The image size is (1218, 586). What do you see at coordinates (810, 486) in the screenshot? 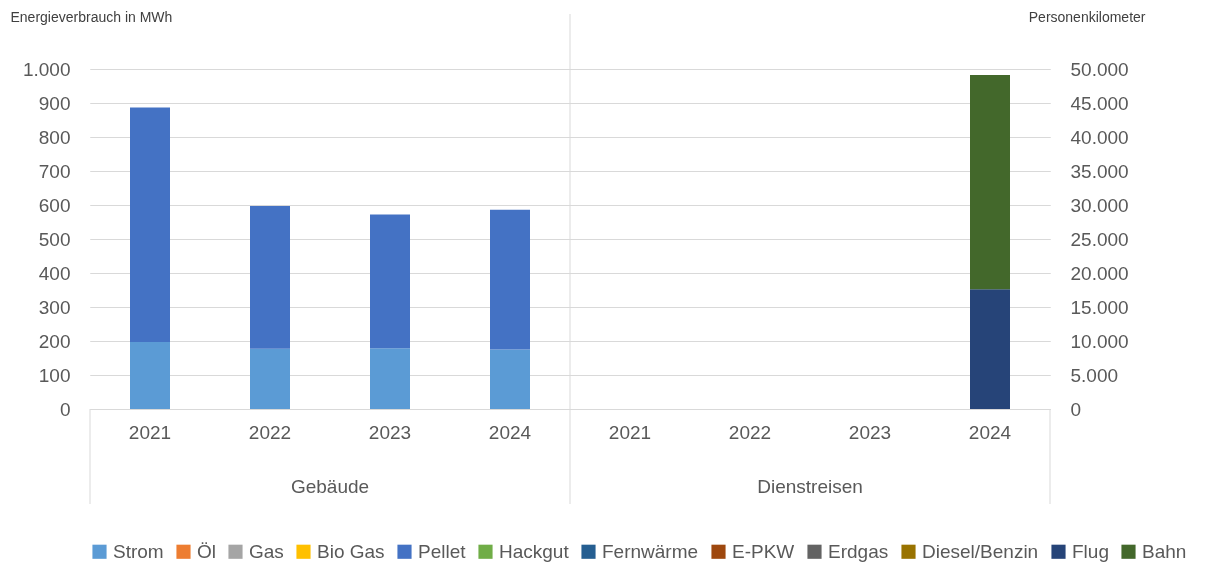
I see `text: Dienstreisen` at bounding box center [810, 486].